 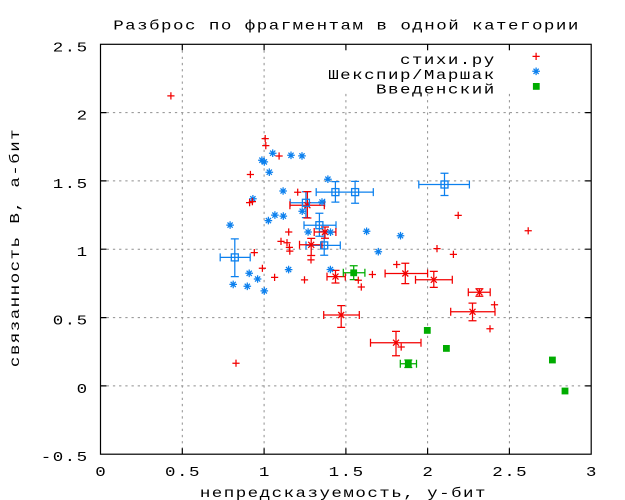 I want to click on svg-text: непредсказуемость, у-бит, so click(x=343, y=493).